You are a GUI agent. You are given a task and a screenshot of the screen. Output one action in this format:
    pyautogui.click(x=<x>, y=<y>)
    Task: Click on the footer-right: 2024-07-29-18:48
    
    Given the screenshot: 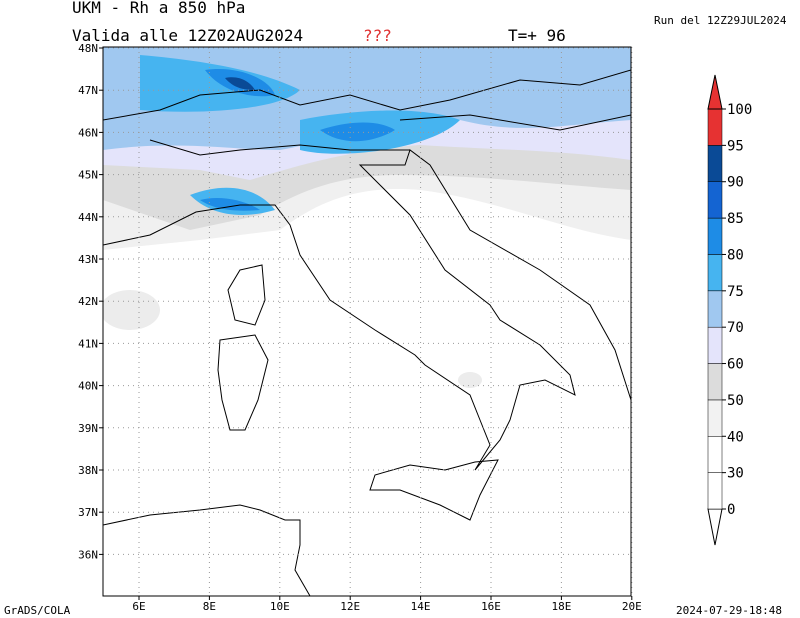 What is the action you would take?
    pyautogui.click(x=729, y=610)
    